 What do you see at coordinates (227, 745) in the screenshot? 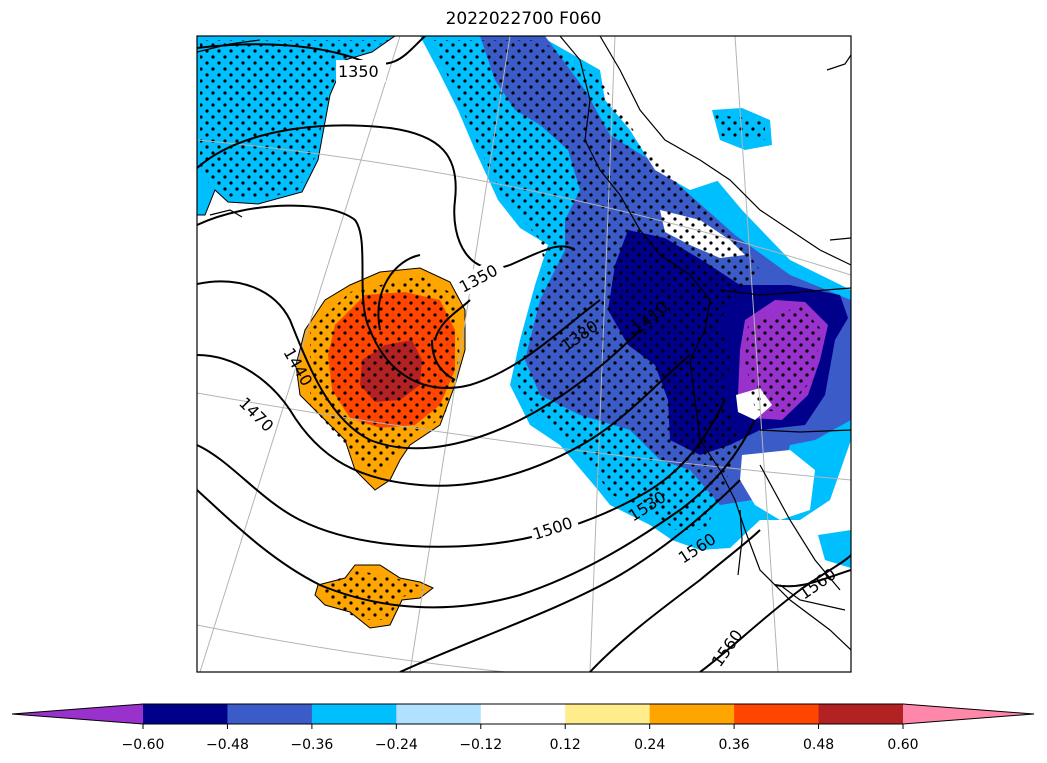
I see `colorbar-tick-label: −0.48` at bounding box center [227, 745].